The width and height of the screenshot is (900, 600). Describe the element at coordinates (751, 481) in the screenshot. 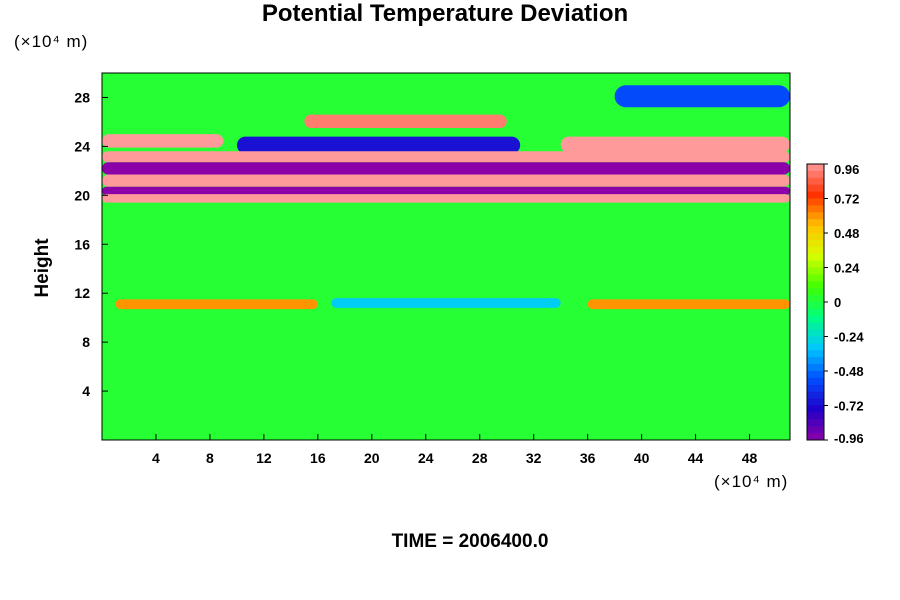

I see `x-axis-unit: (×10⁴ m)` at that location.